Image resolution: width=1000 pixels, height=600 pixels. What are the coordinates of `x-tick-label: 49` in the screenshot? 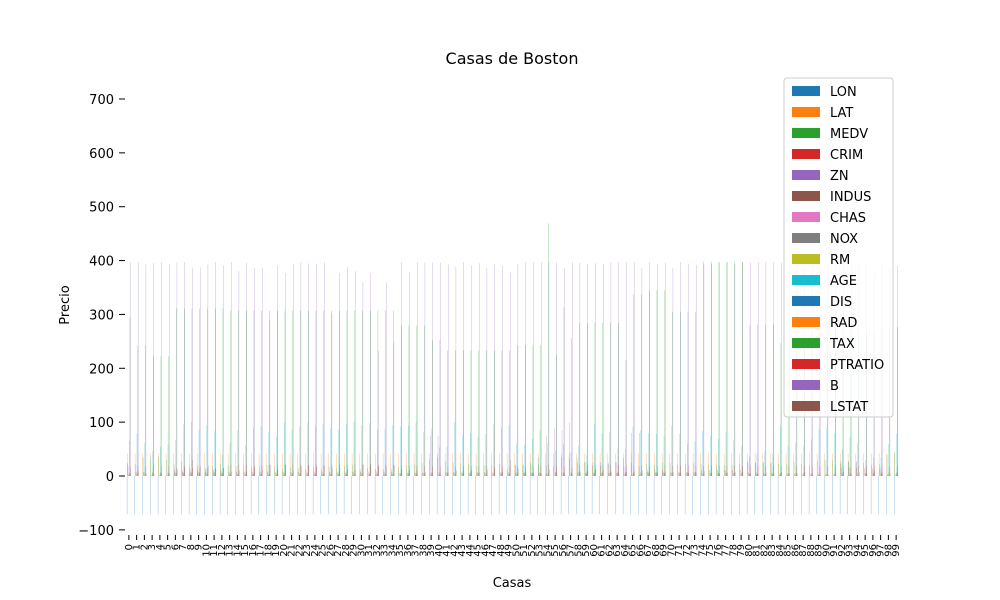 It's located at (509, 550).